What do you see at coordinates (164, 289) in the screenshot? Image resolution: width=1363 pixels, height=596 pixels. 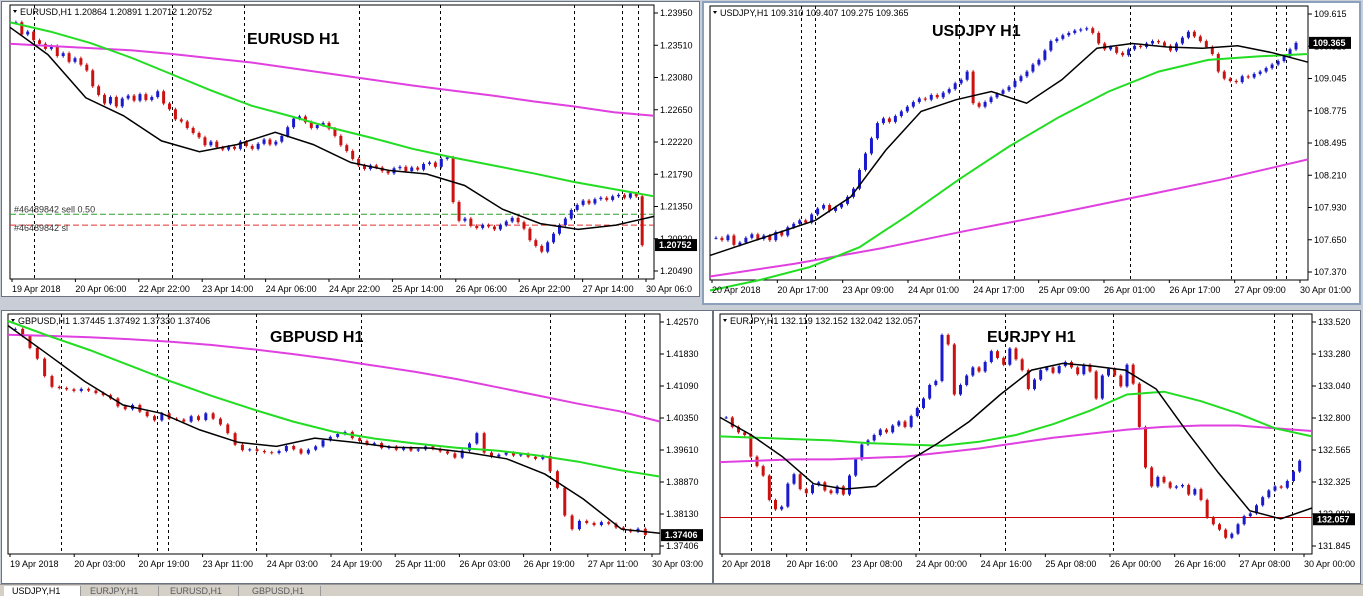 I see `time-tick-label: 22 Apr 22:00` at bounding box center [164, 289].